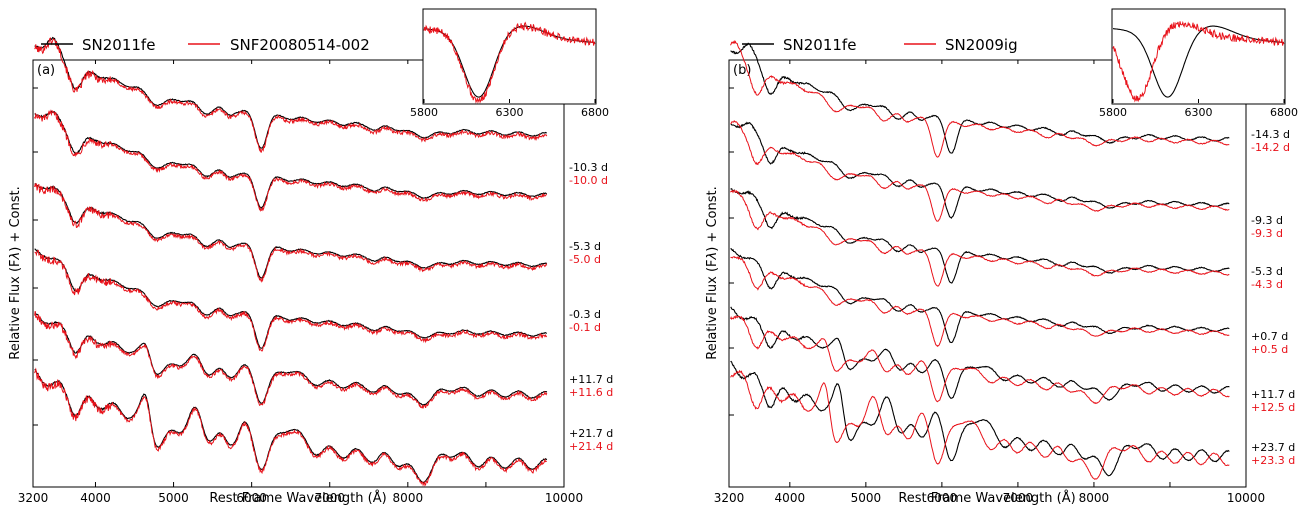 The width and height of the screenshot is (1314, 506). I want to click on phase-label-cmp: -5.0 d, so click(585, 259).